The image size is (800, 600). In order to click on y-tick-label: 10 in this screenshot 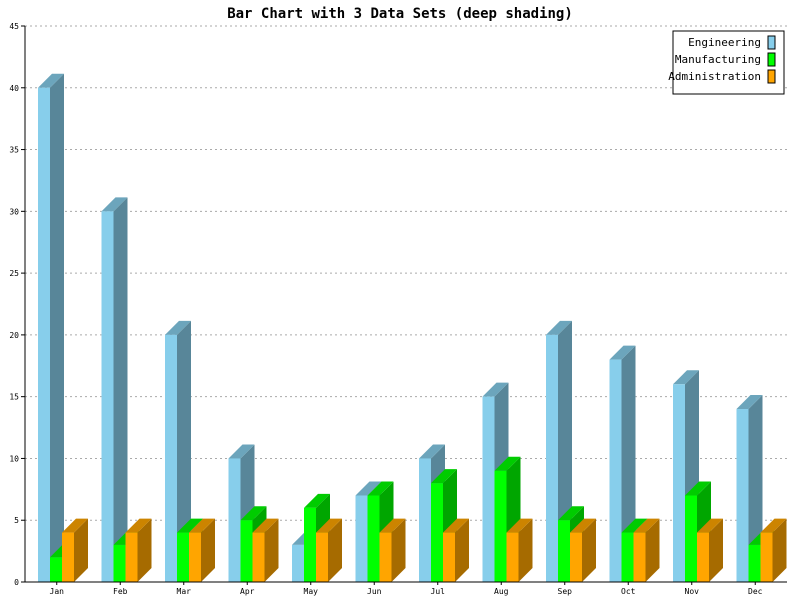, I will do `click(14, 458)`.